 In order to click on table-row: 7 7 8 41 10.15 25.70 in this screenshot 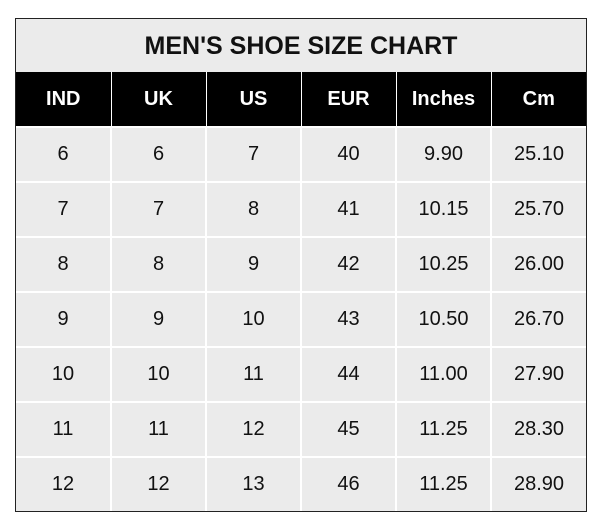, I will do `click(301, 209)`.